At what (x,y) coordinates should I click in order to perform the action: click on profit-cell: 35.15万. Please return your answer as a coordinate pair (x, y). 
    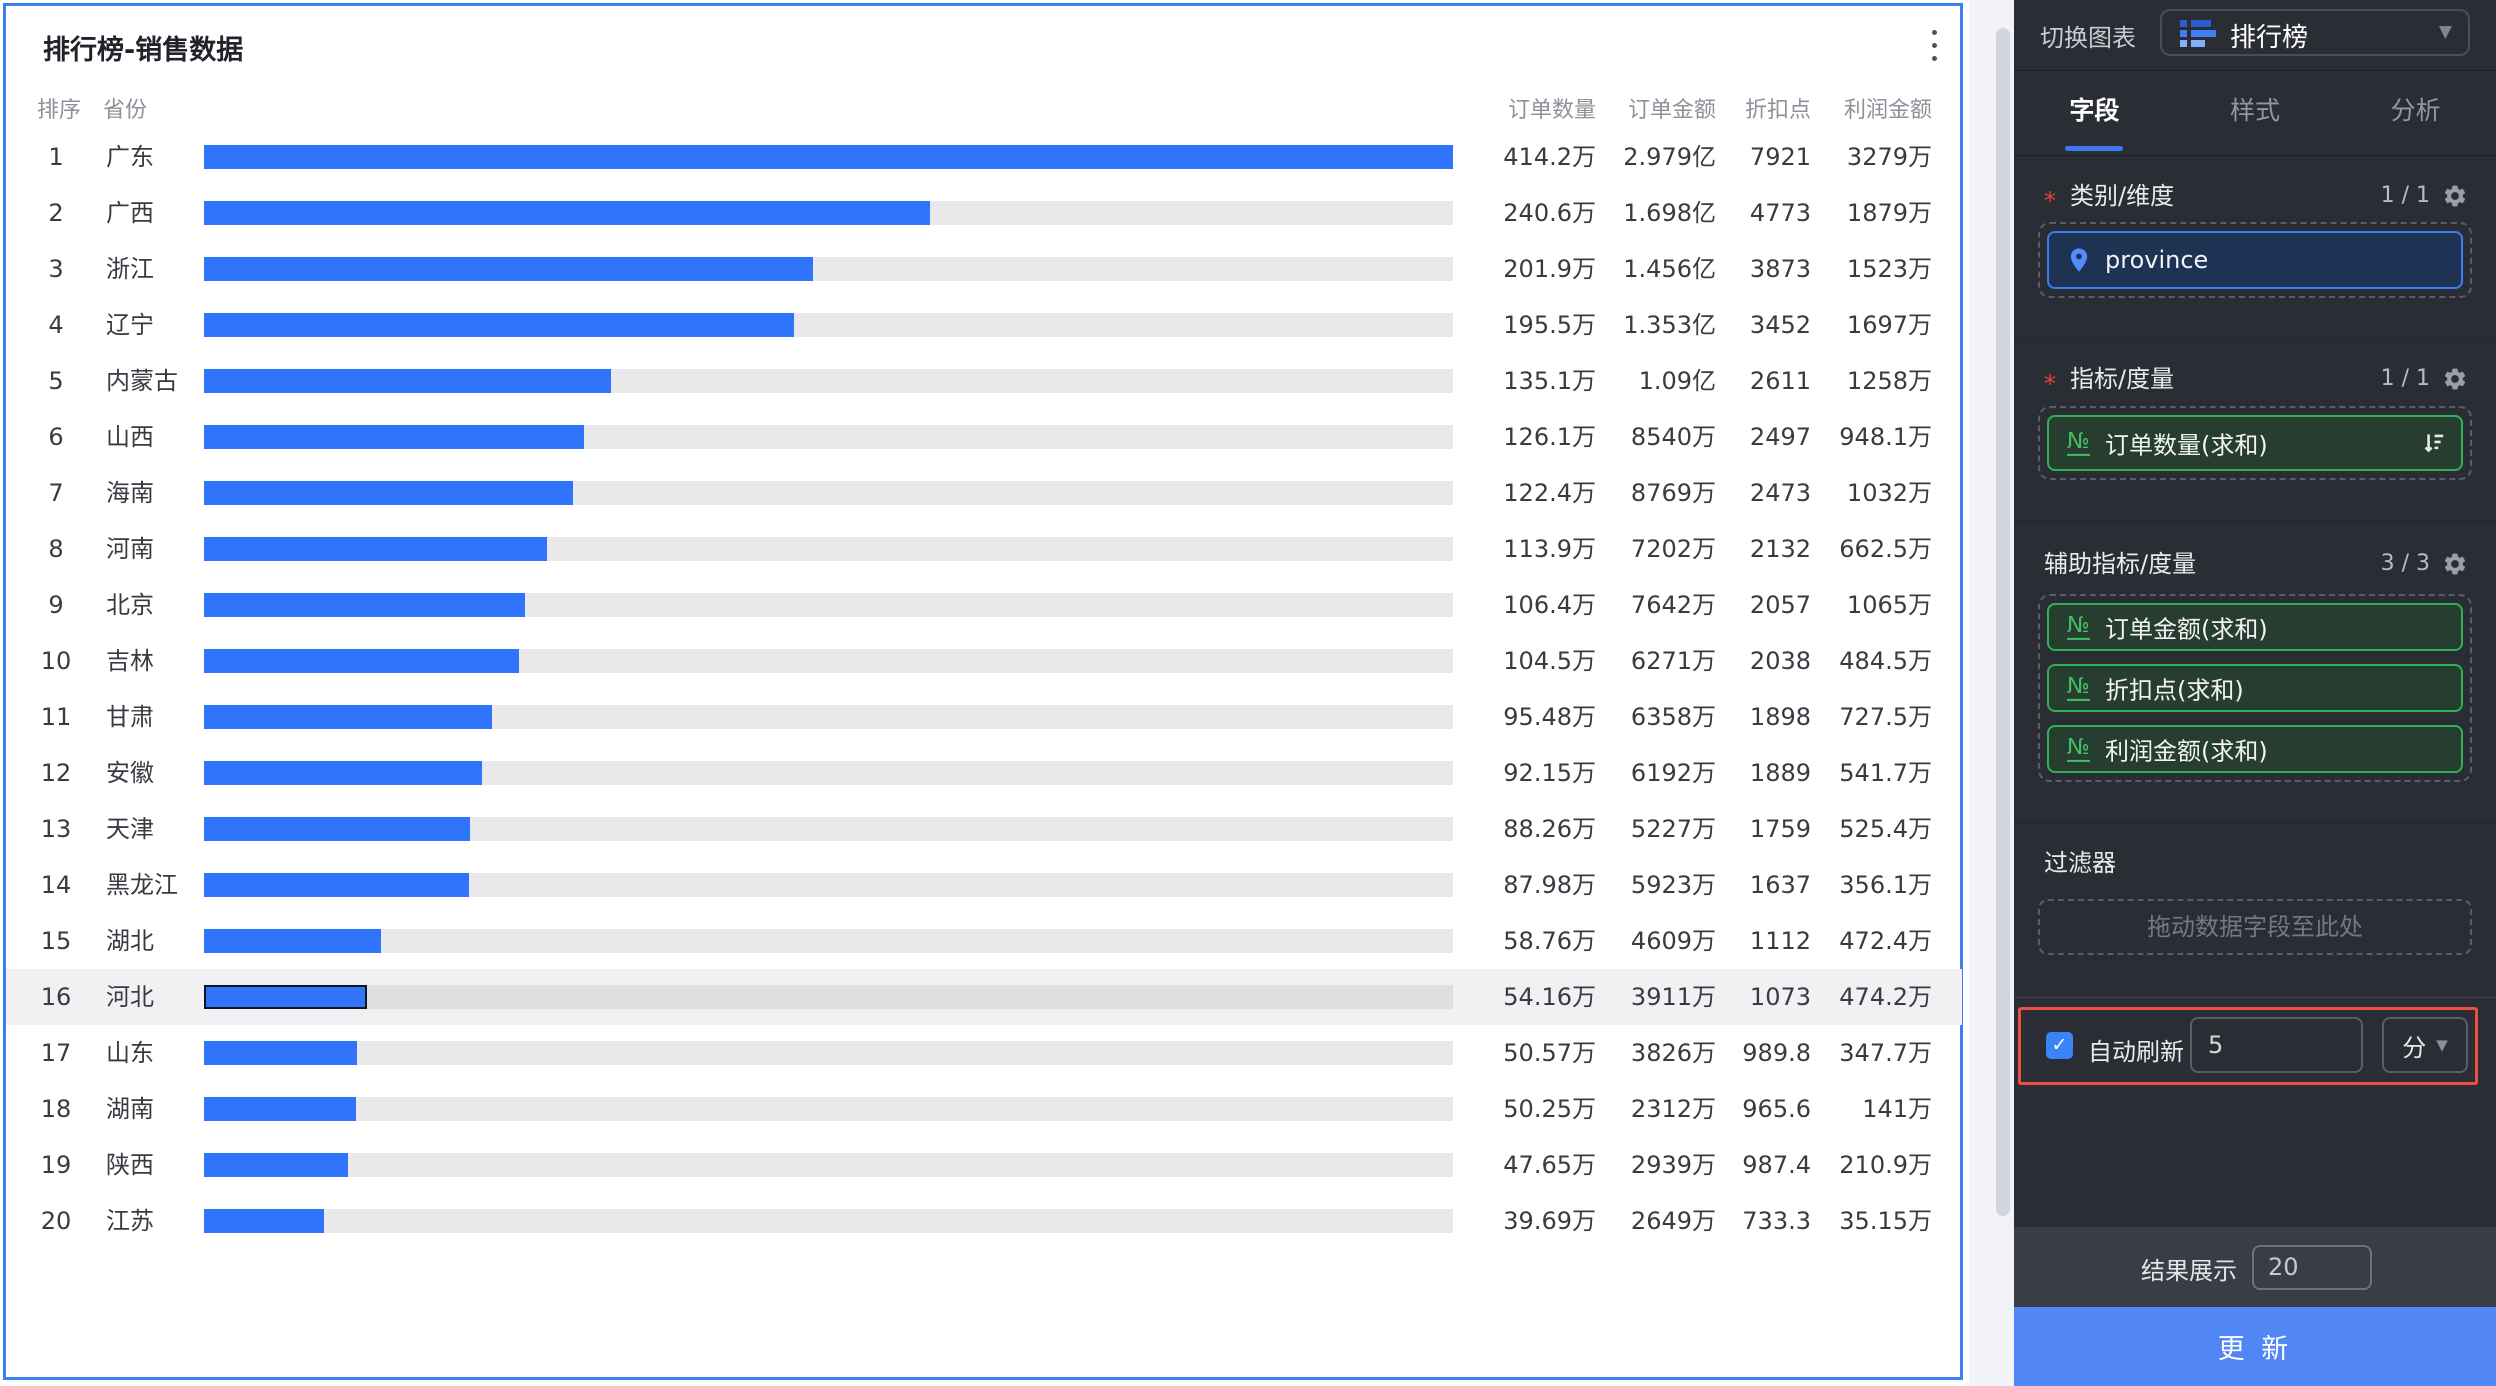
    Looking at the image, I should click on (1885, 1221).